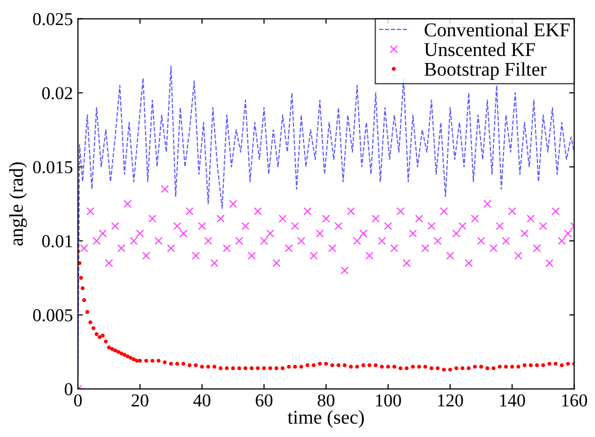  Describe the element at coordinates (140, 400) in the screenshot. I see `x-tick-label: 20` at that location.